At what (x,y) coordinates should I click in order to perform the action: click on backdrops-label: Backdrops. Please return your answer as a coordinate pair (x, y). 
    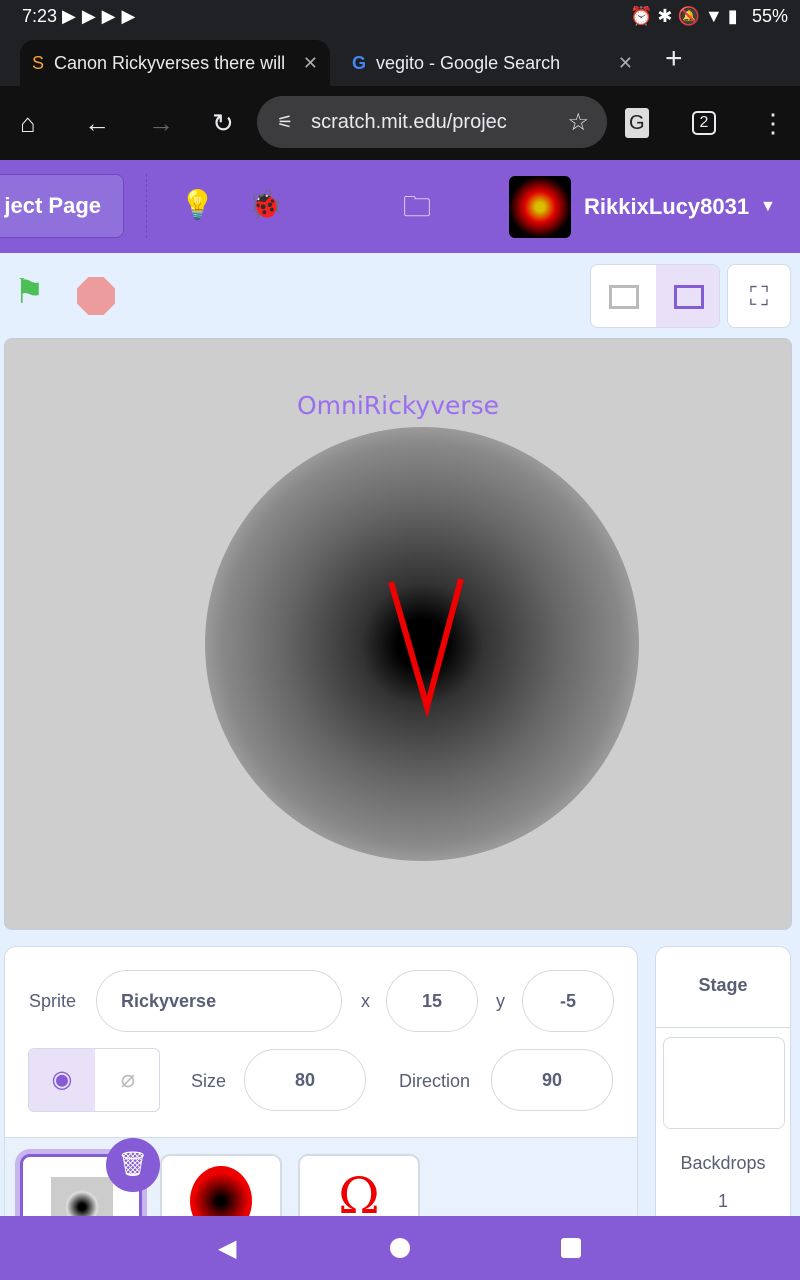
    Looking at the image, I should click on (723, 1163).